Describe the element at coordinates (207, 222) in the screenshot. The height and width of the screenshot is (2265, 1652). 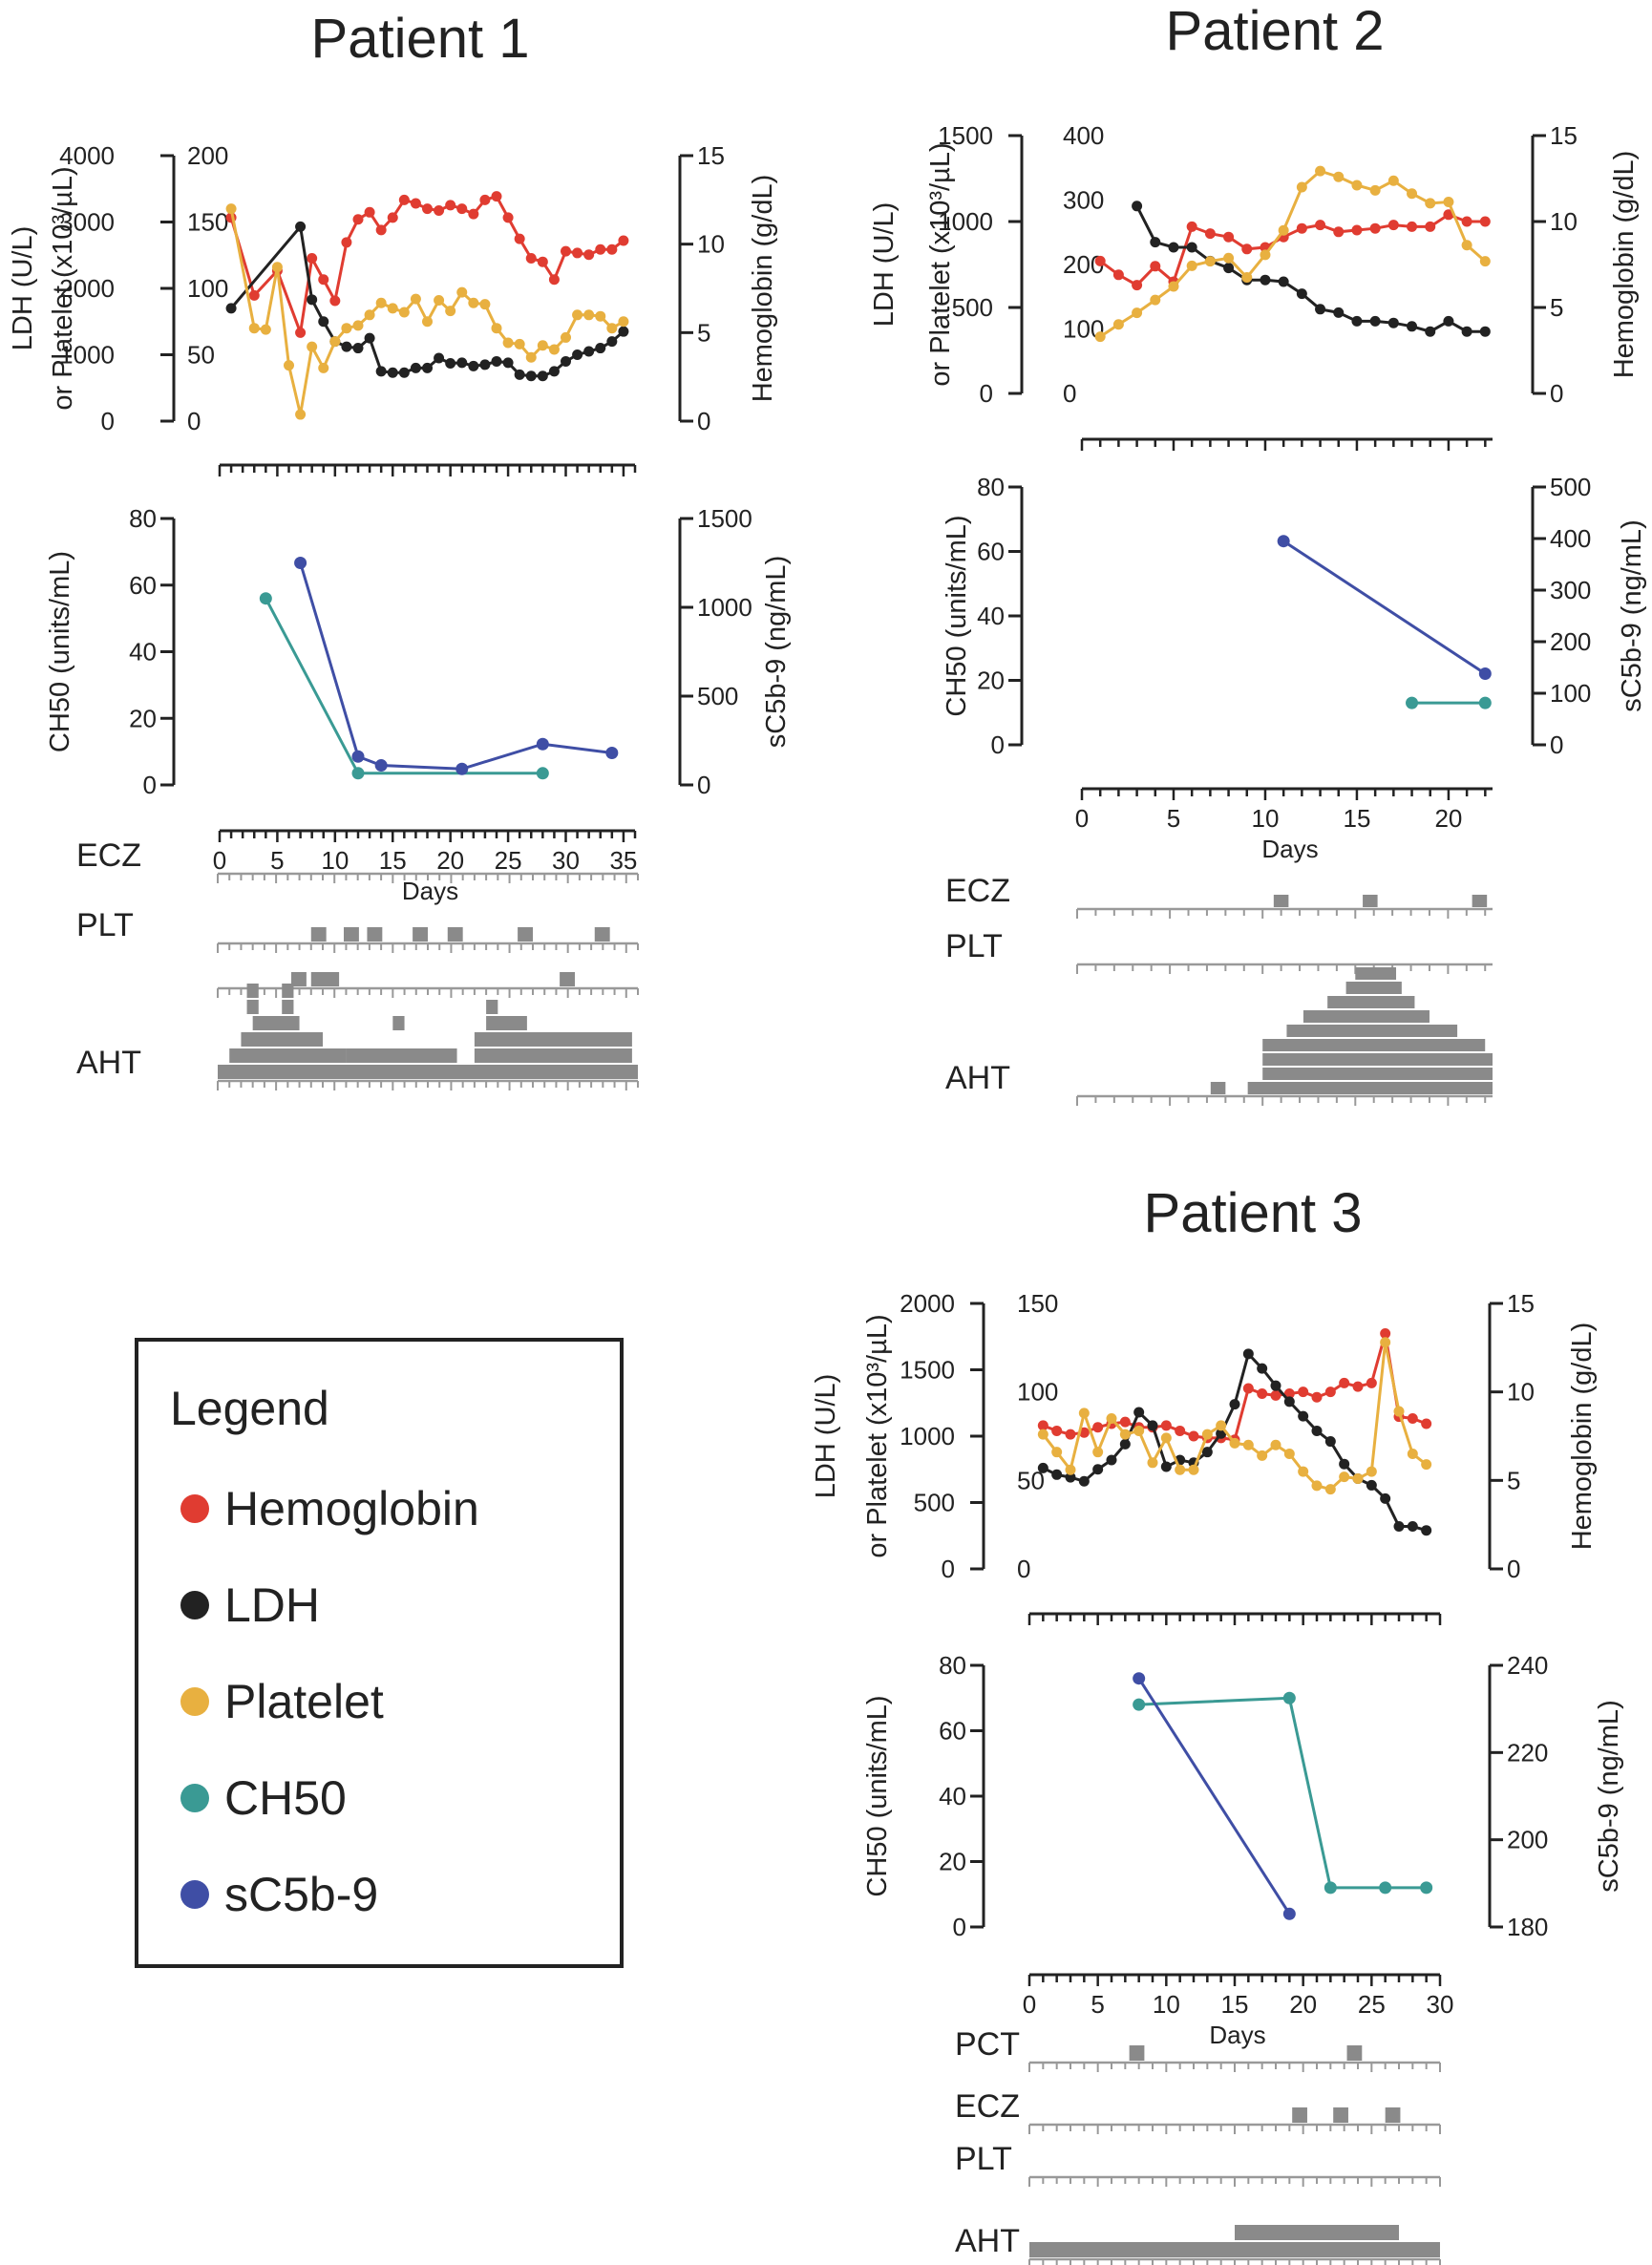
I see `platelet-tick-label: 150` at that location.